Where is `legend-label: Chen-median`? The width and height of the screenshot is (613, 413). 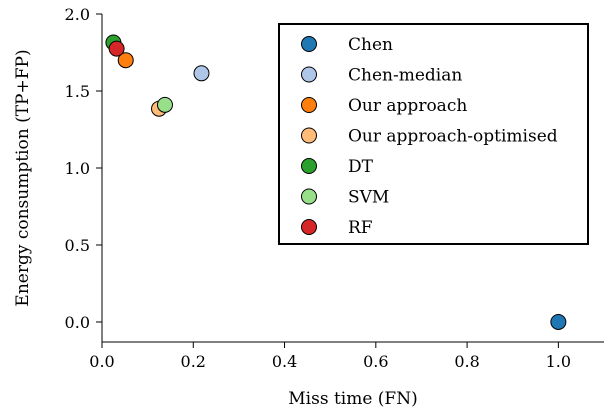
legend-label: Chen-median is located at coordinates (405, 76).